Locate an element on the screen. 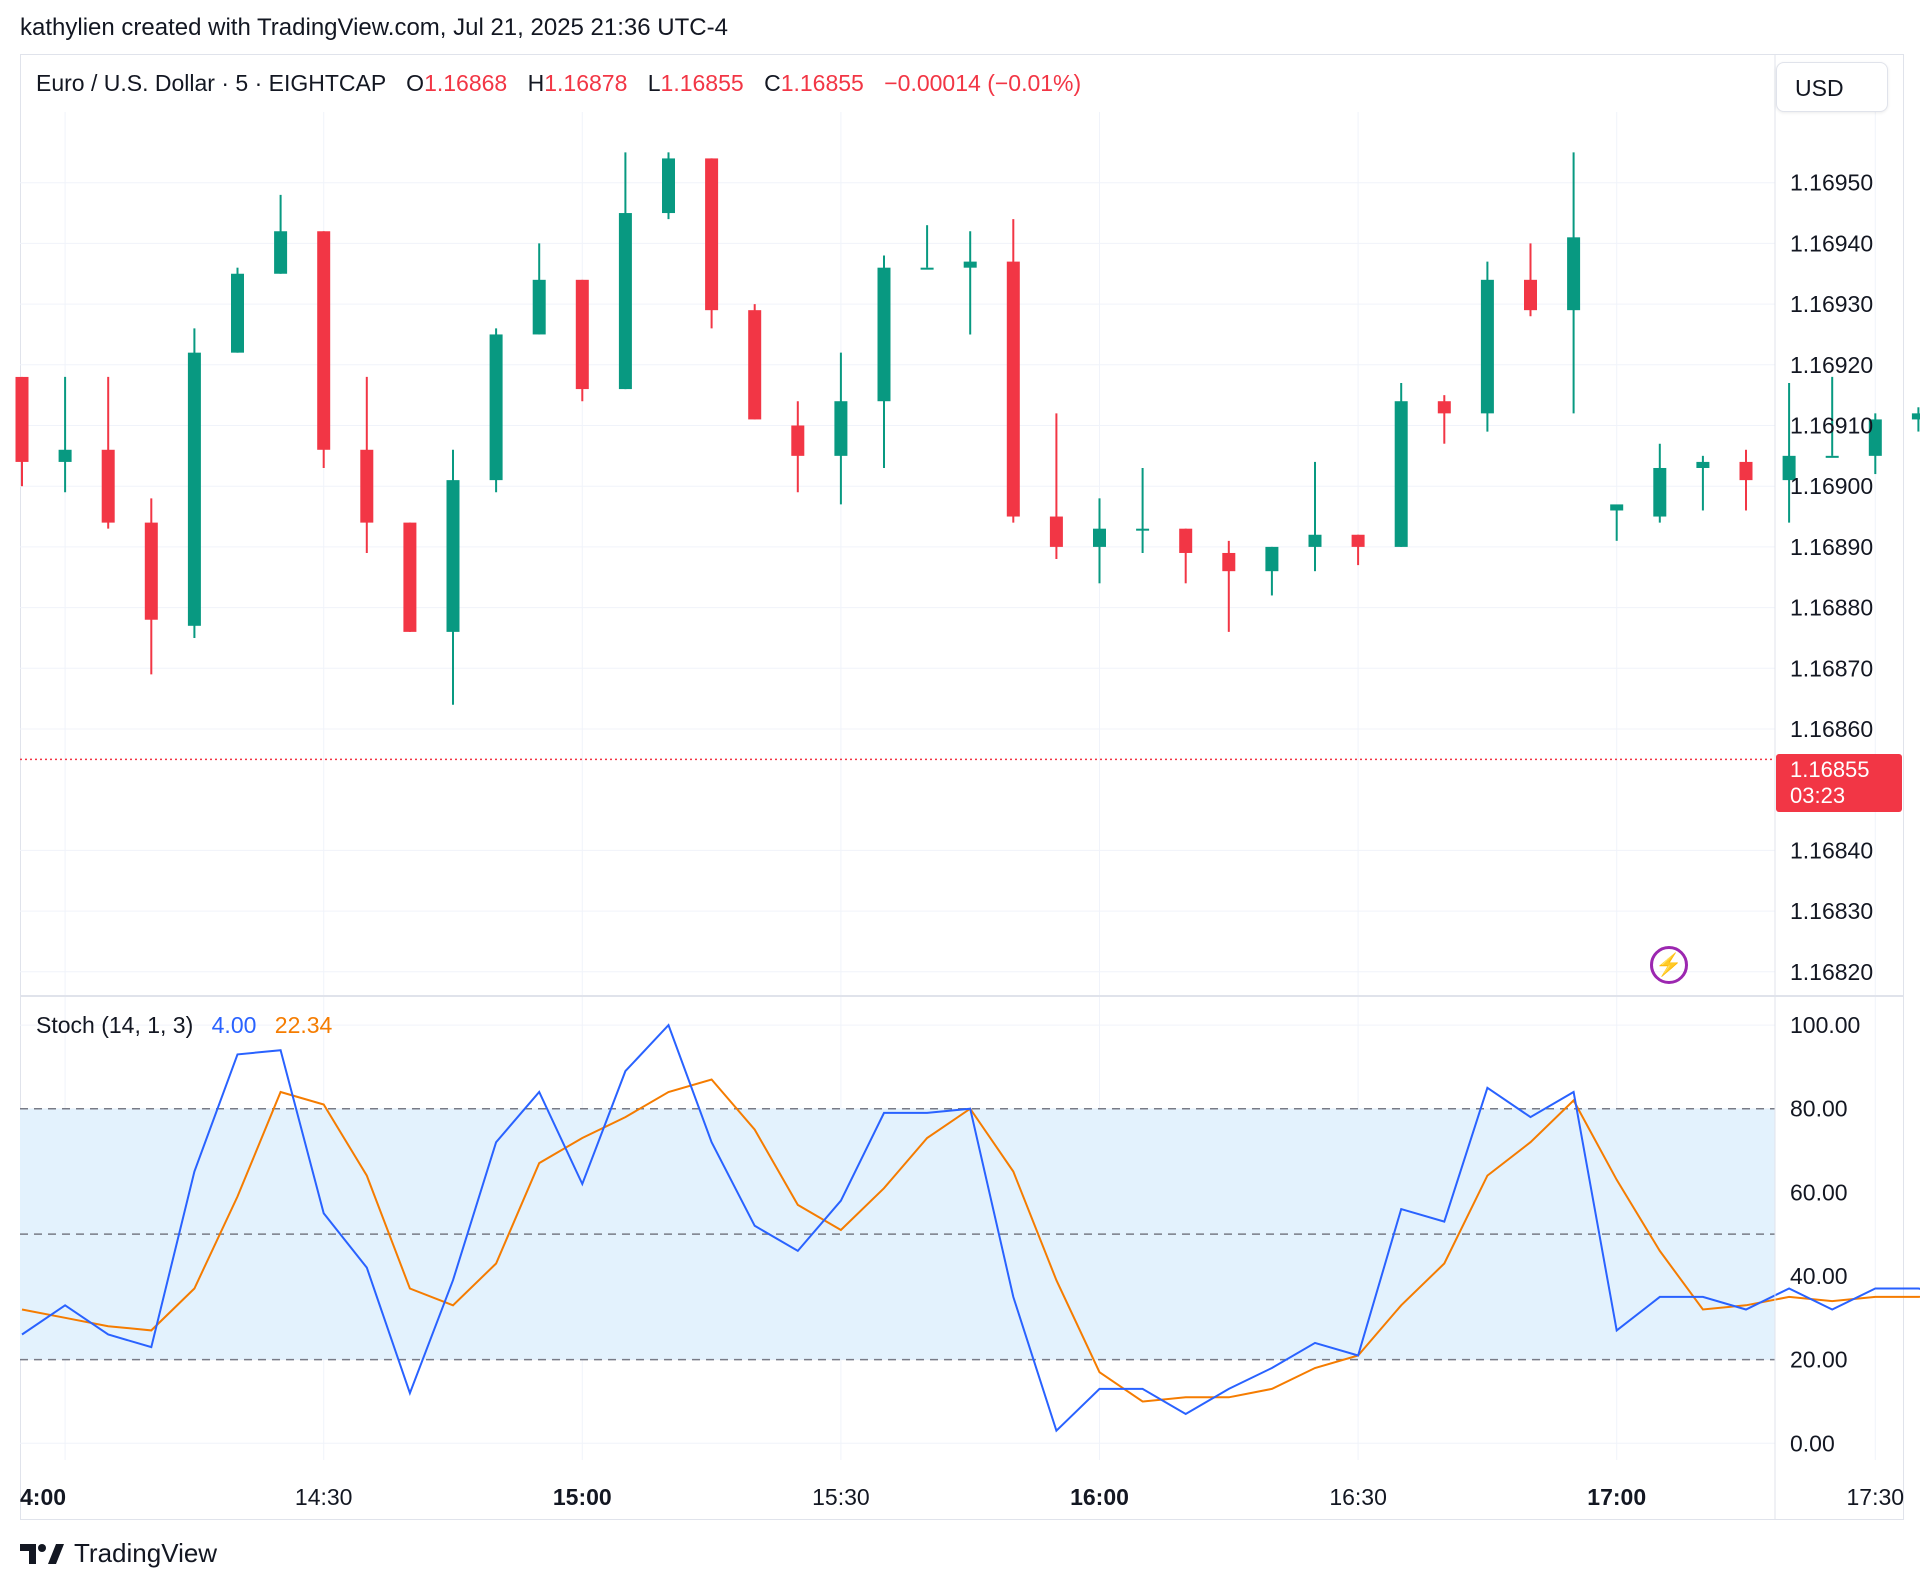 This screenshot has height=1584, width=1920. y-tick-label: 1.16890 is located at coordinates (1831, 547).